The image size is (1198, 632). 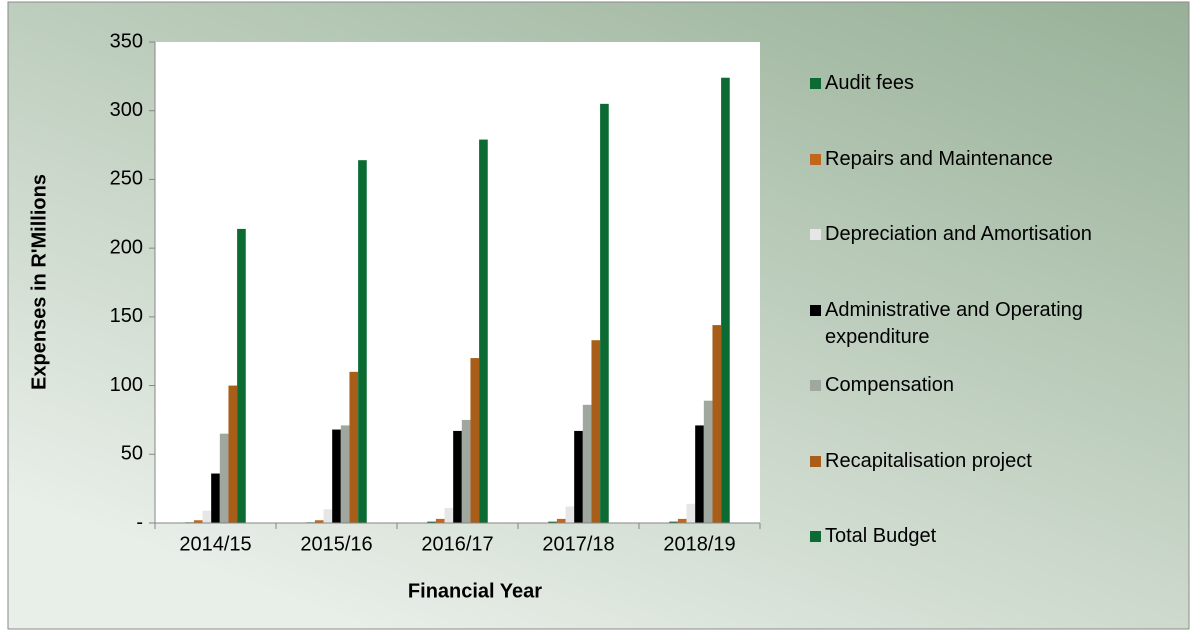 What do you see at coordinates (126, 110) in the screenshot?
I see `y-tick-label: 300` at bounding box center [126, 110].